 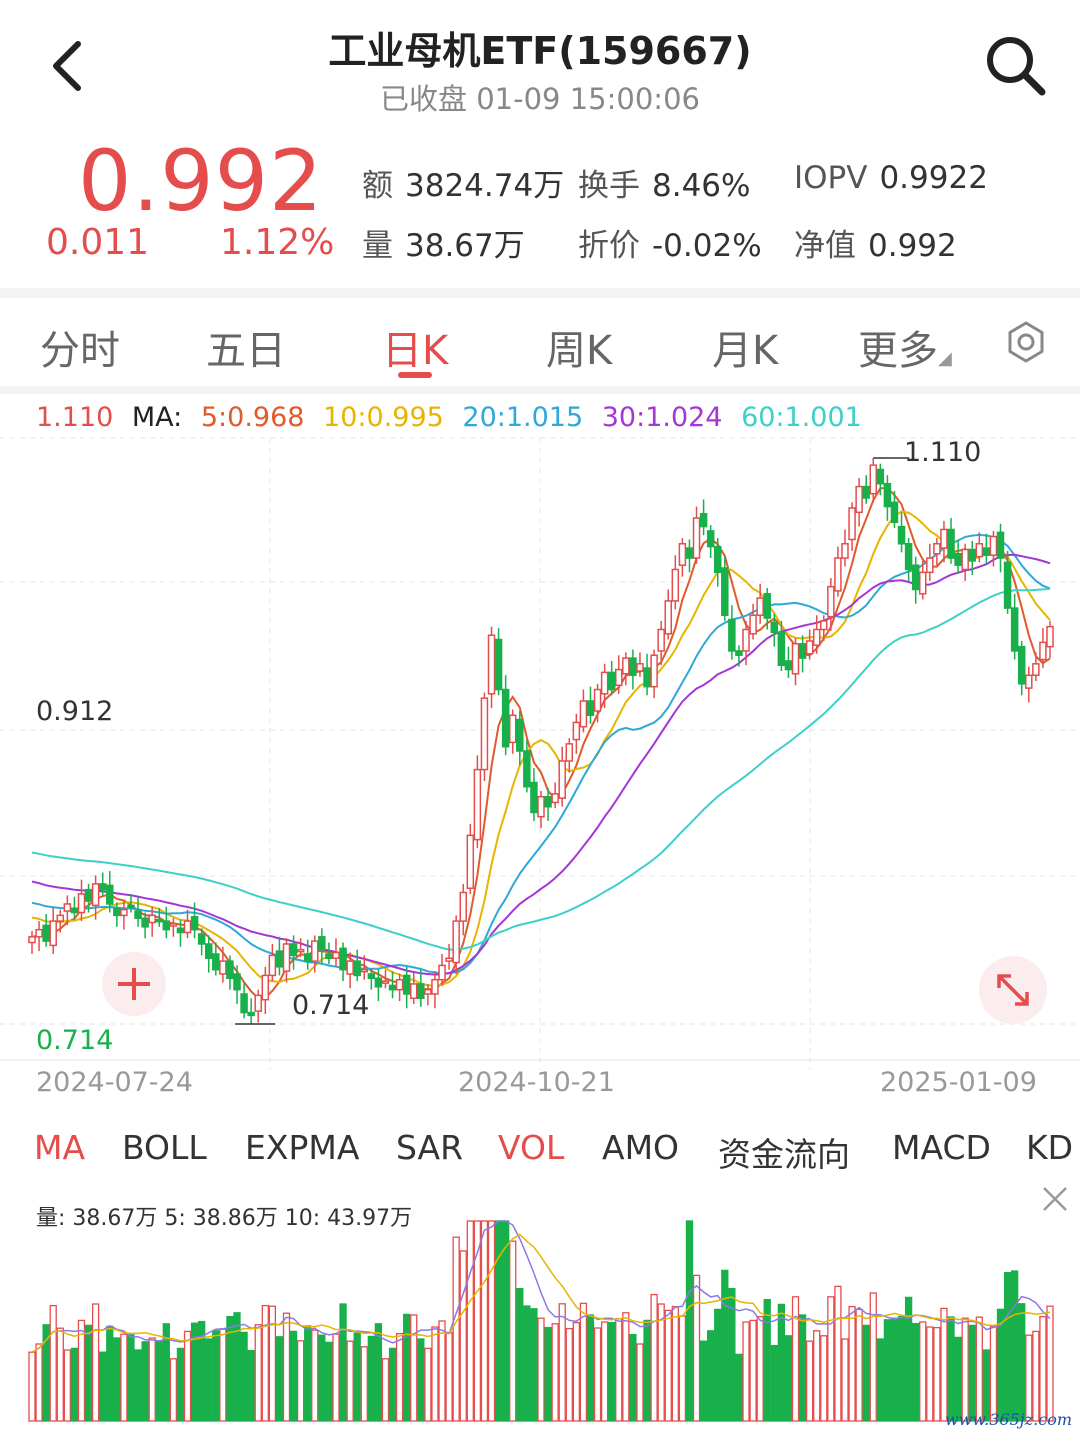 What do you see at coordinates (1015, 65) in the screenshot?
I see `search-icon` at bounding box center [1015, 65].